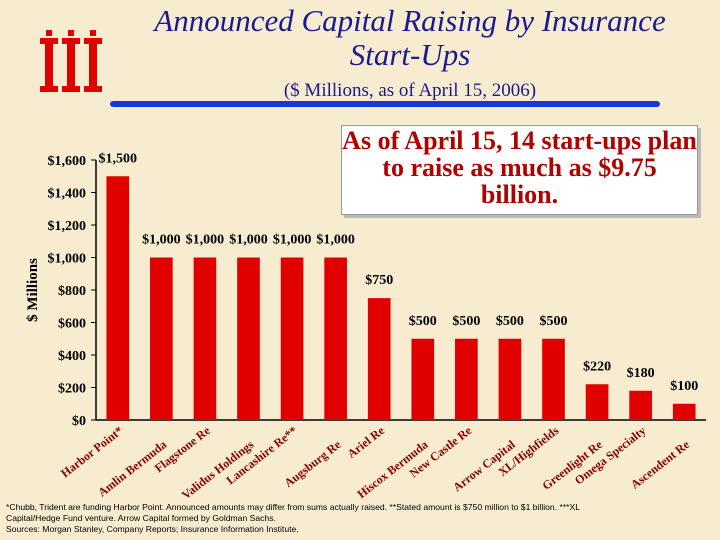 The width and height of the screenshot is (720, 540). I want to click on bar-value-label: $220, so click(597, 366).